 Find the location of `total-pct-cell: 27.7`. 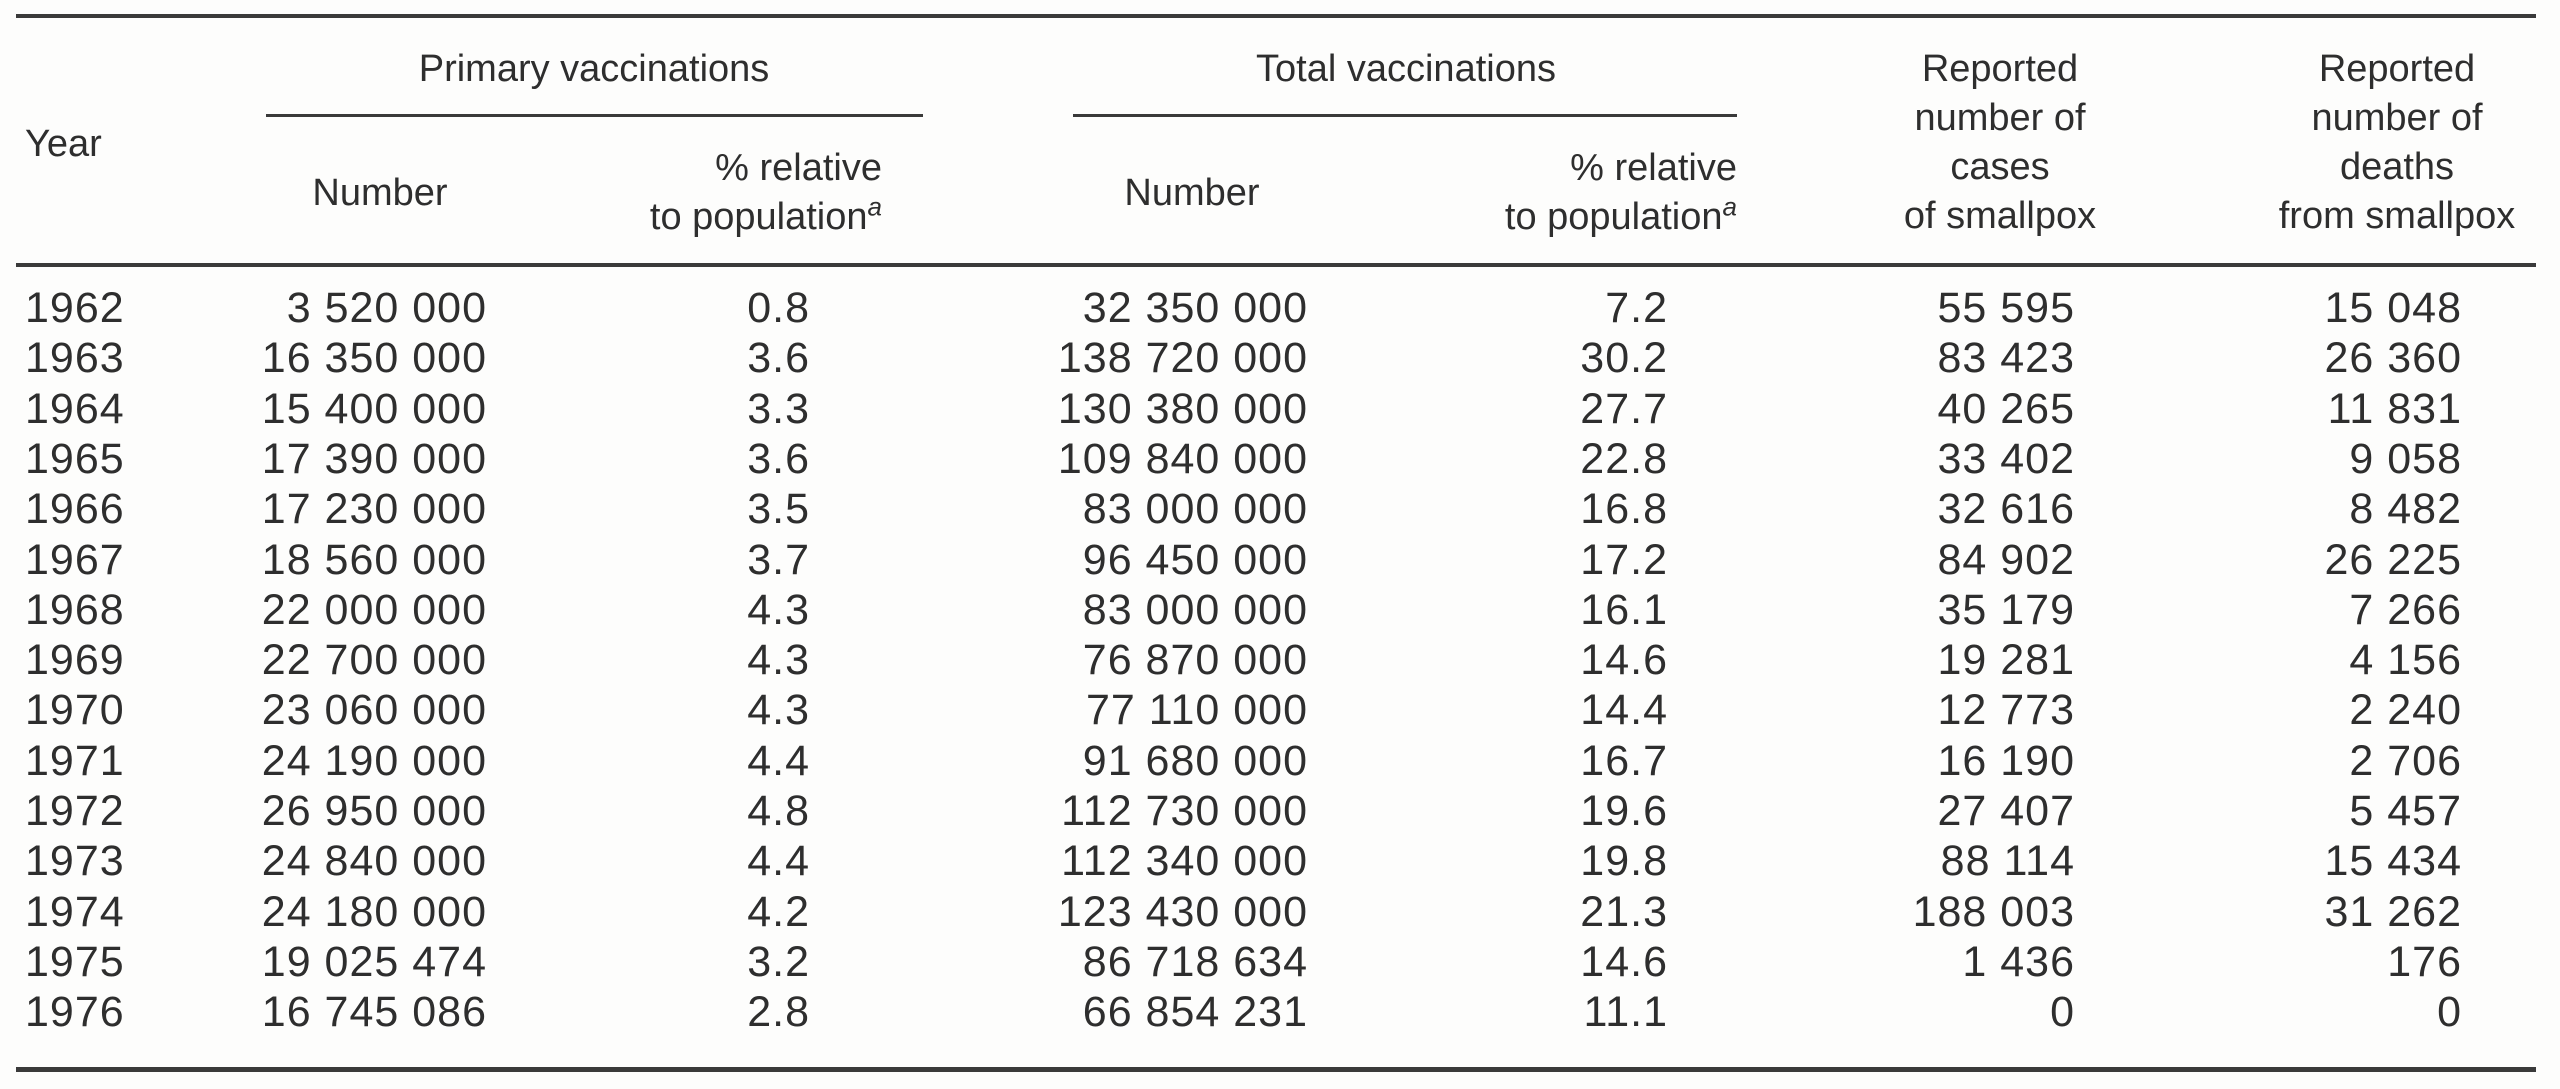

total-pct-cell: 27.7 is located at coordinates (1624, 408).